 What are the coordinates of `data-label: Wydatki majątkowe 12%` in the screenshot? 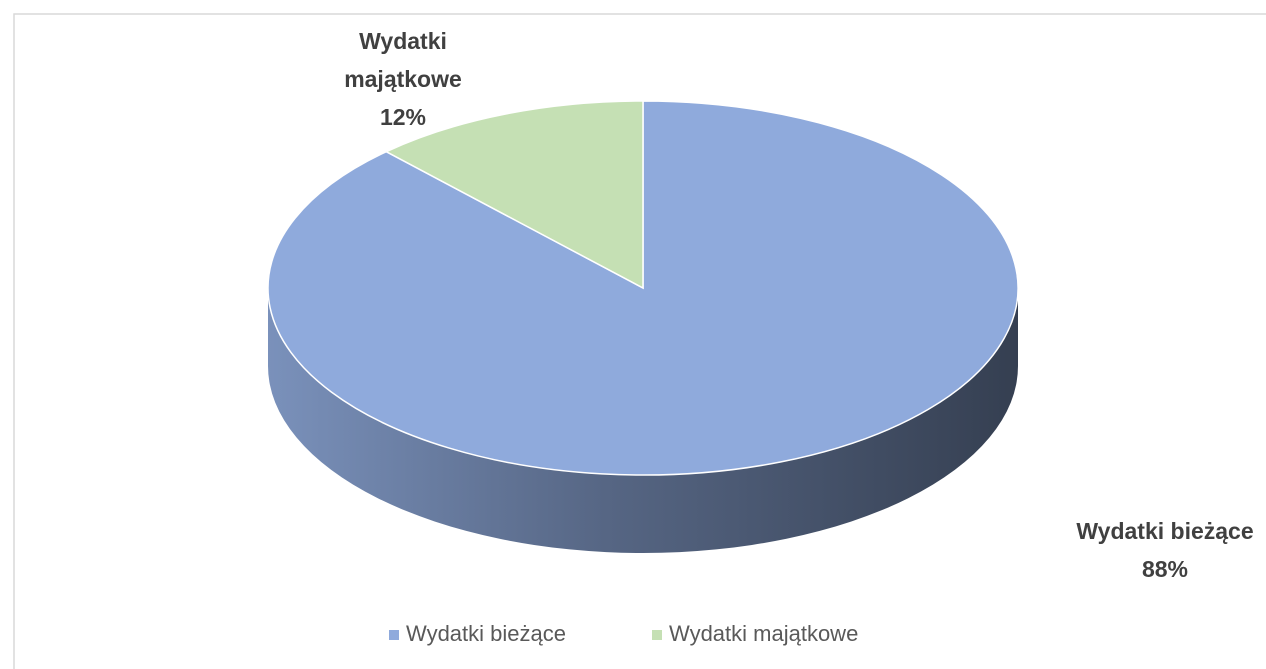 It's located at (403, 79).